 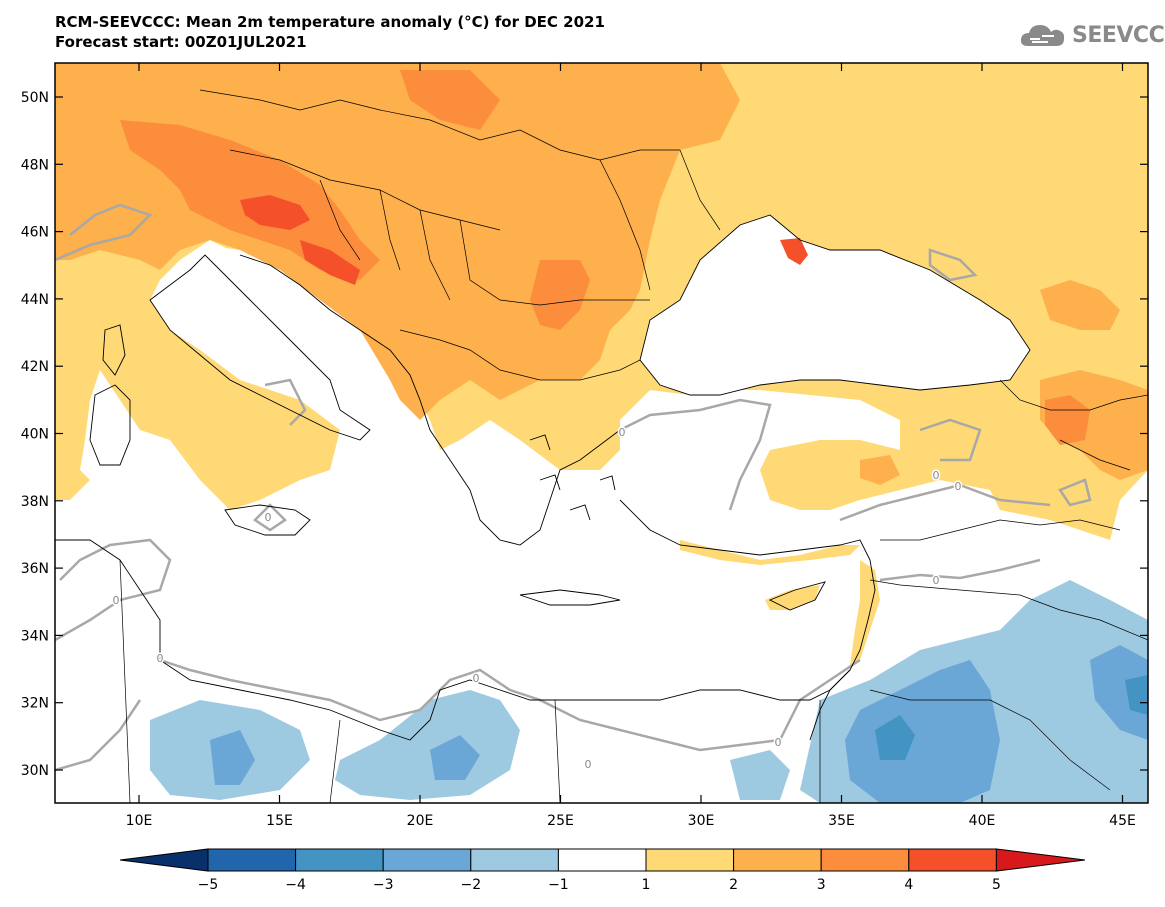 I want to click on lon-label: 25E, so click(x=560, y=821).